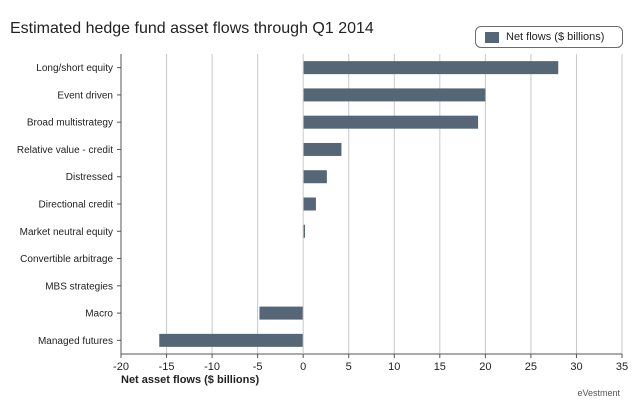 This screenshot has height=416, width=640. I want to click on x-tick-label: 0, so click(303, 367).